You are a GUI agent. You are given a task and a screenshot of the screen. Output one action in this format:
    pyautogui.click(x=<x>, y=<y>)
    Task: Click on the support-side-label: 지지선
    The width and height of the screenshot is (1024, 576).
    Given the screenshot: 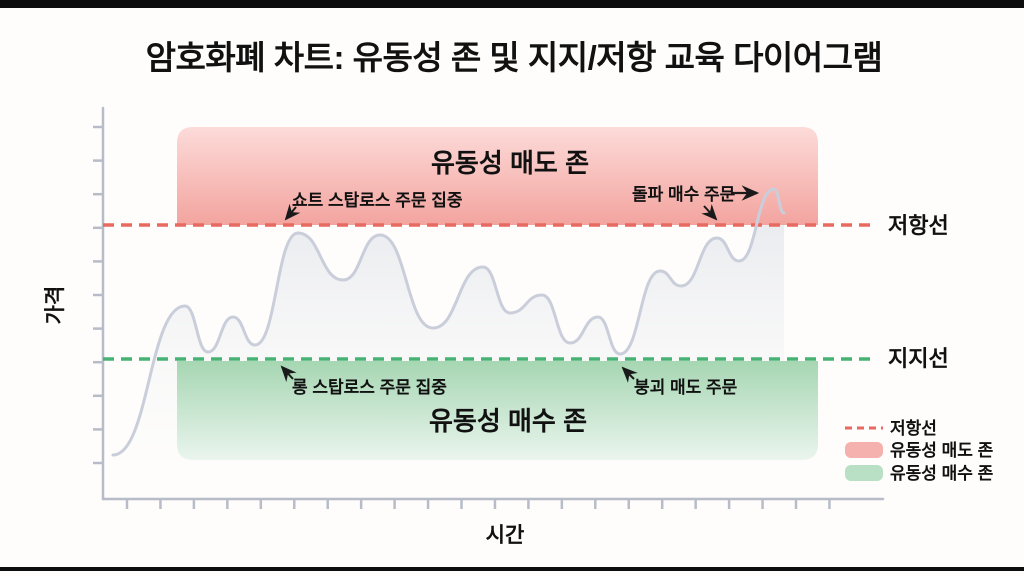 What is the action you would take?
    pyautogui.click(x=918, y=358)
    